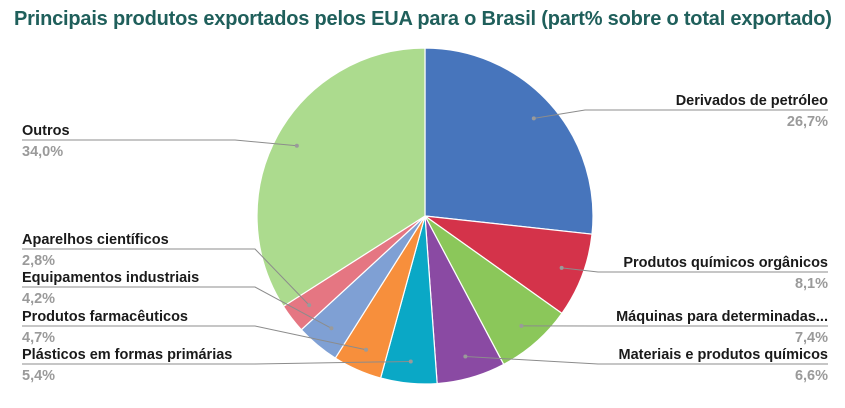 The height and width of the screenshot is (408, 845). Describe the element at coordinates (811, 376) in the screenshot. I see `slice-value-materiais-e-produtos-quimicos: 6,6%` at that location.